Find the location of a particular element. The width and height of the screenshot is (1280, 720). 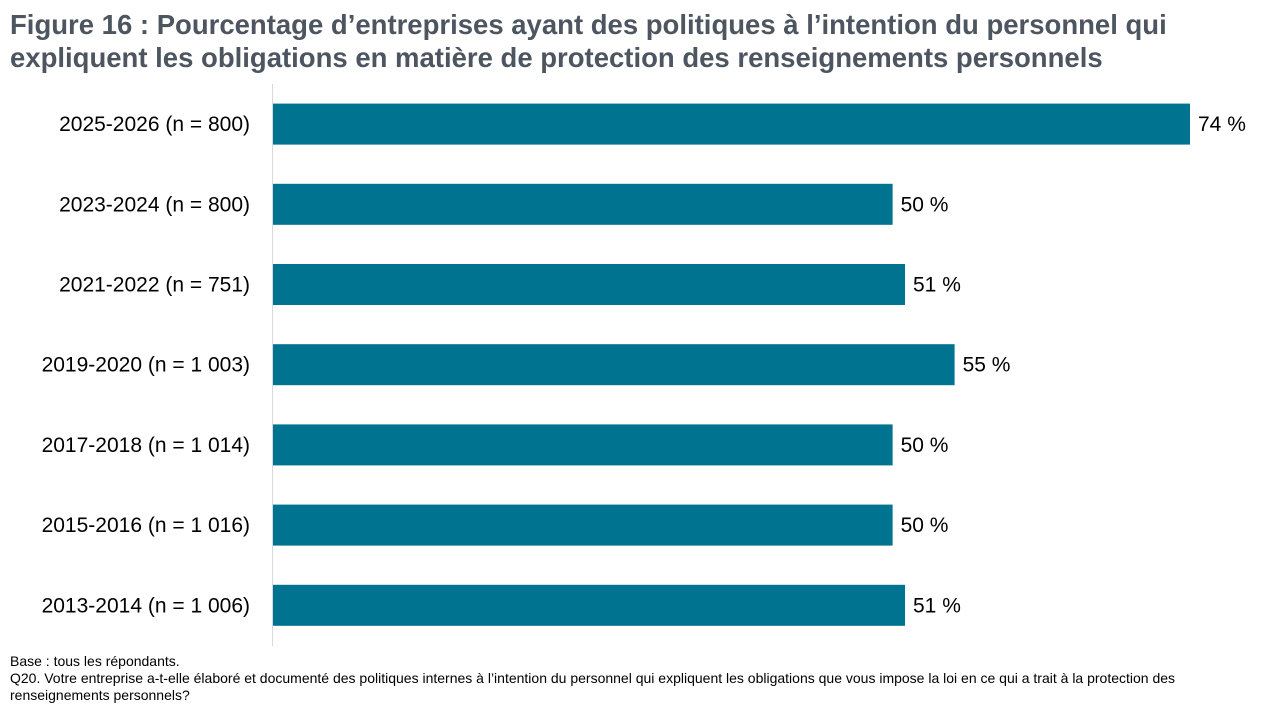

category-label-0: 2025-2026 (n = 800) is located at coordinates (154, 124).